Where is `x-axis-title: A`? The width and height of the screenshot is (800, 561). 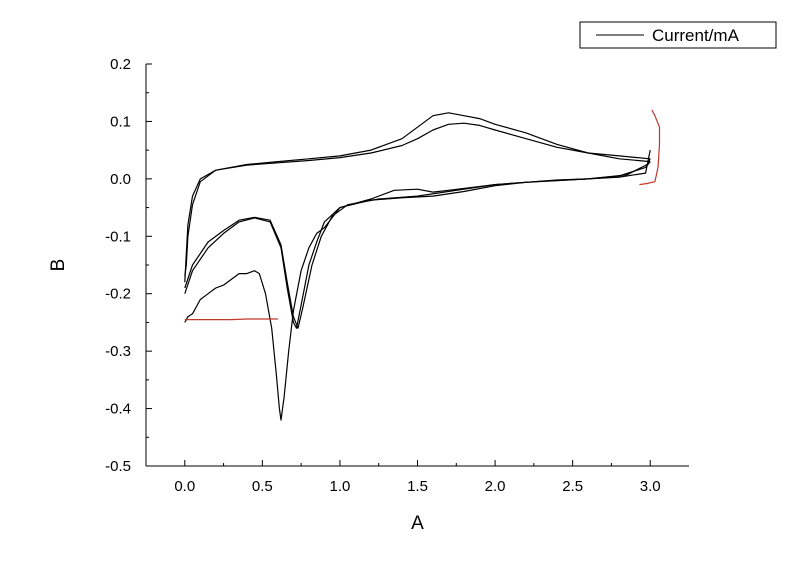 x-axis-title: A is located at coordinates (417, 523).